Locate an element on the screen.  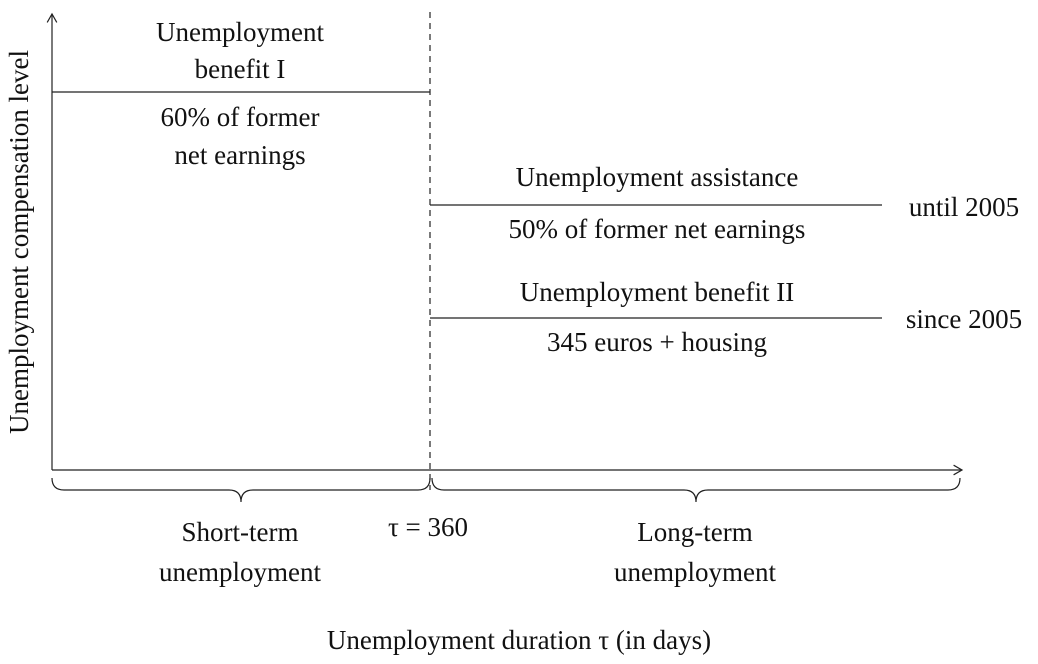
block-title: Unemployment benefit II is located at coordinates (657, 292).